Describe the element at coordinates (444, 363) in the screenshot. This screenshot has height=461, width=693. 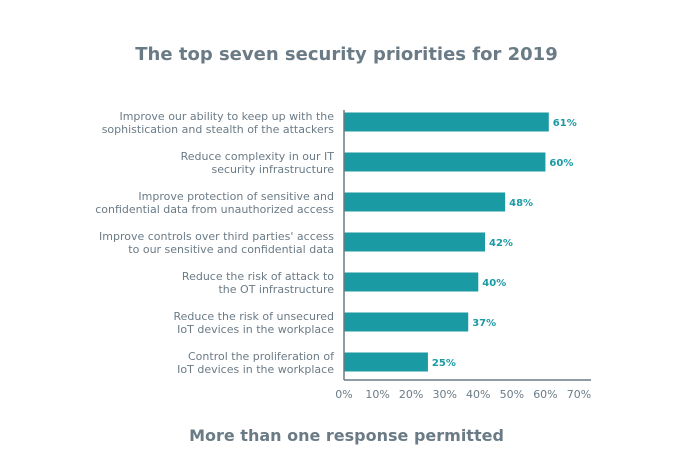
I see `data-label: 25%` at that location.